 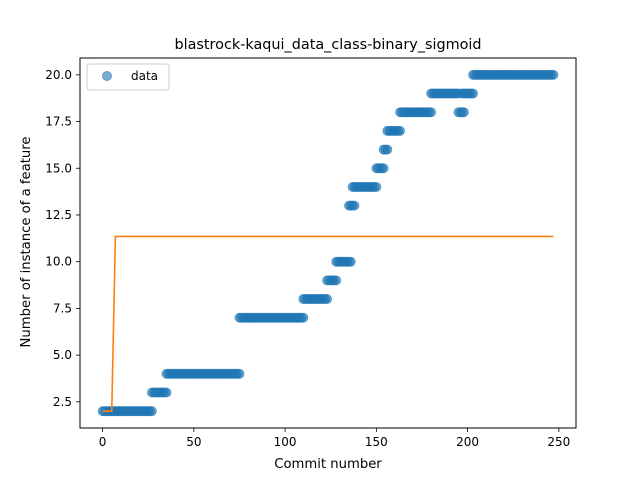 I want to click on y-tick-label: 17.5, so click(x=58, y=122).